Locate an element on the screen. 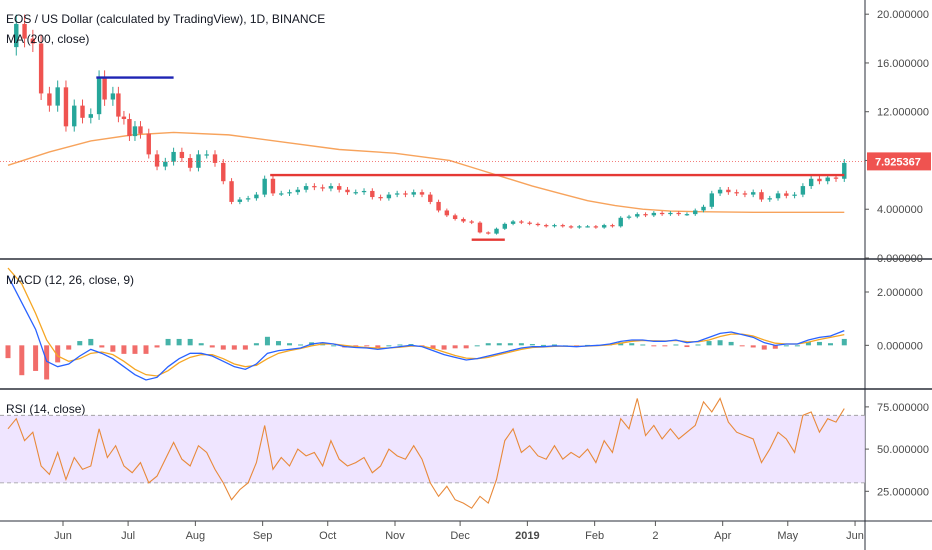 This screenshot has width=932, height=550. x-tick-label: Apr is located at coordinates (722, 536).